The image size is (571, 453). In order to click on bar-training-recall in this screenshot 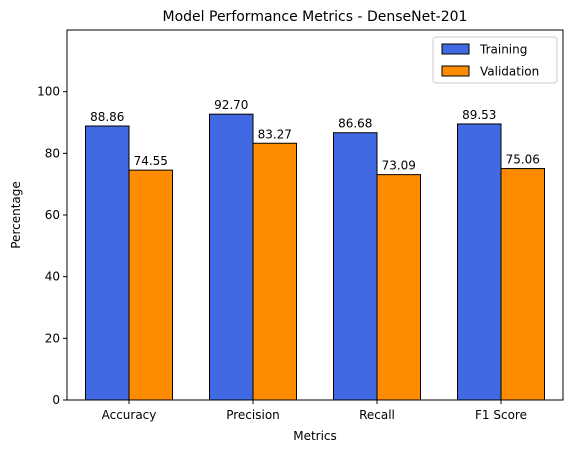, I will do `click(355, 266)`.